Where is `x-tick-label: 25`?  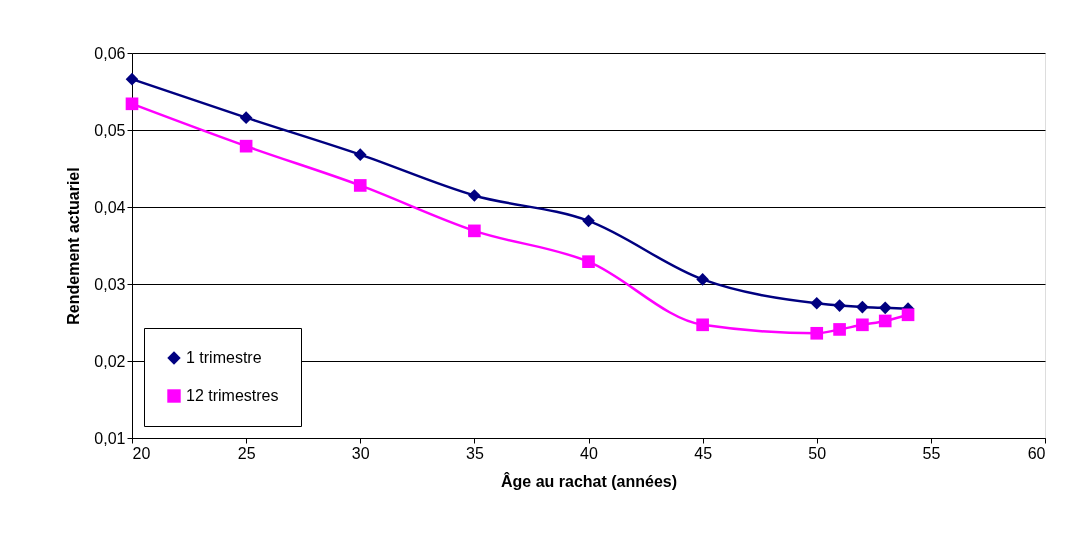
x-tick-label: 25 is located at coordinates (246, 453).